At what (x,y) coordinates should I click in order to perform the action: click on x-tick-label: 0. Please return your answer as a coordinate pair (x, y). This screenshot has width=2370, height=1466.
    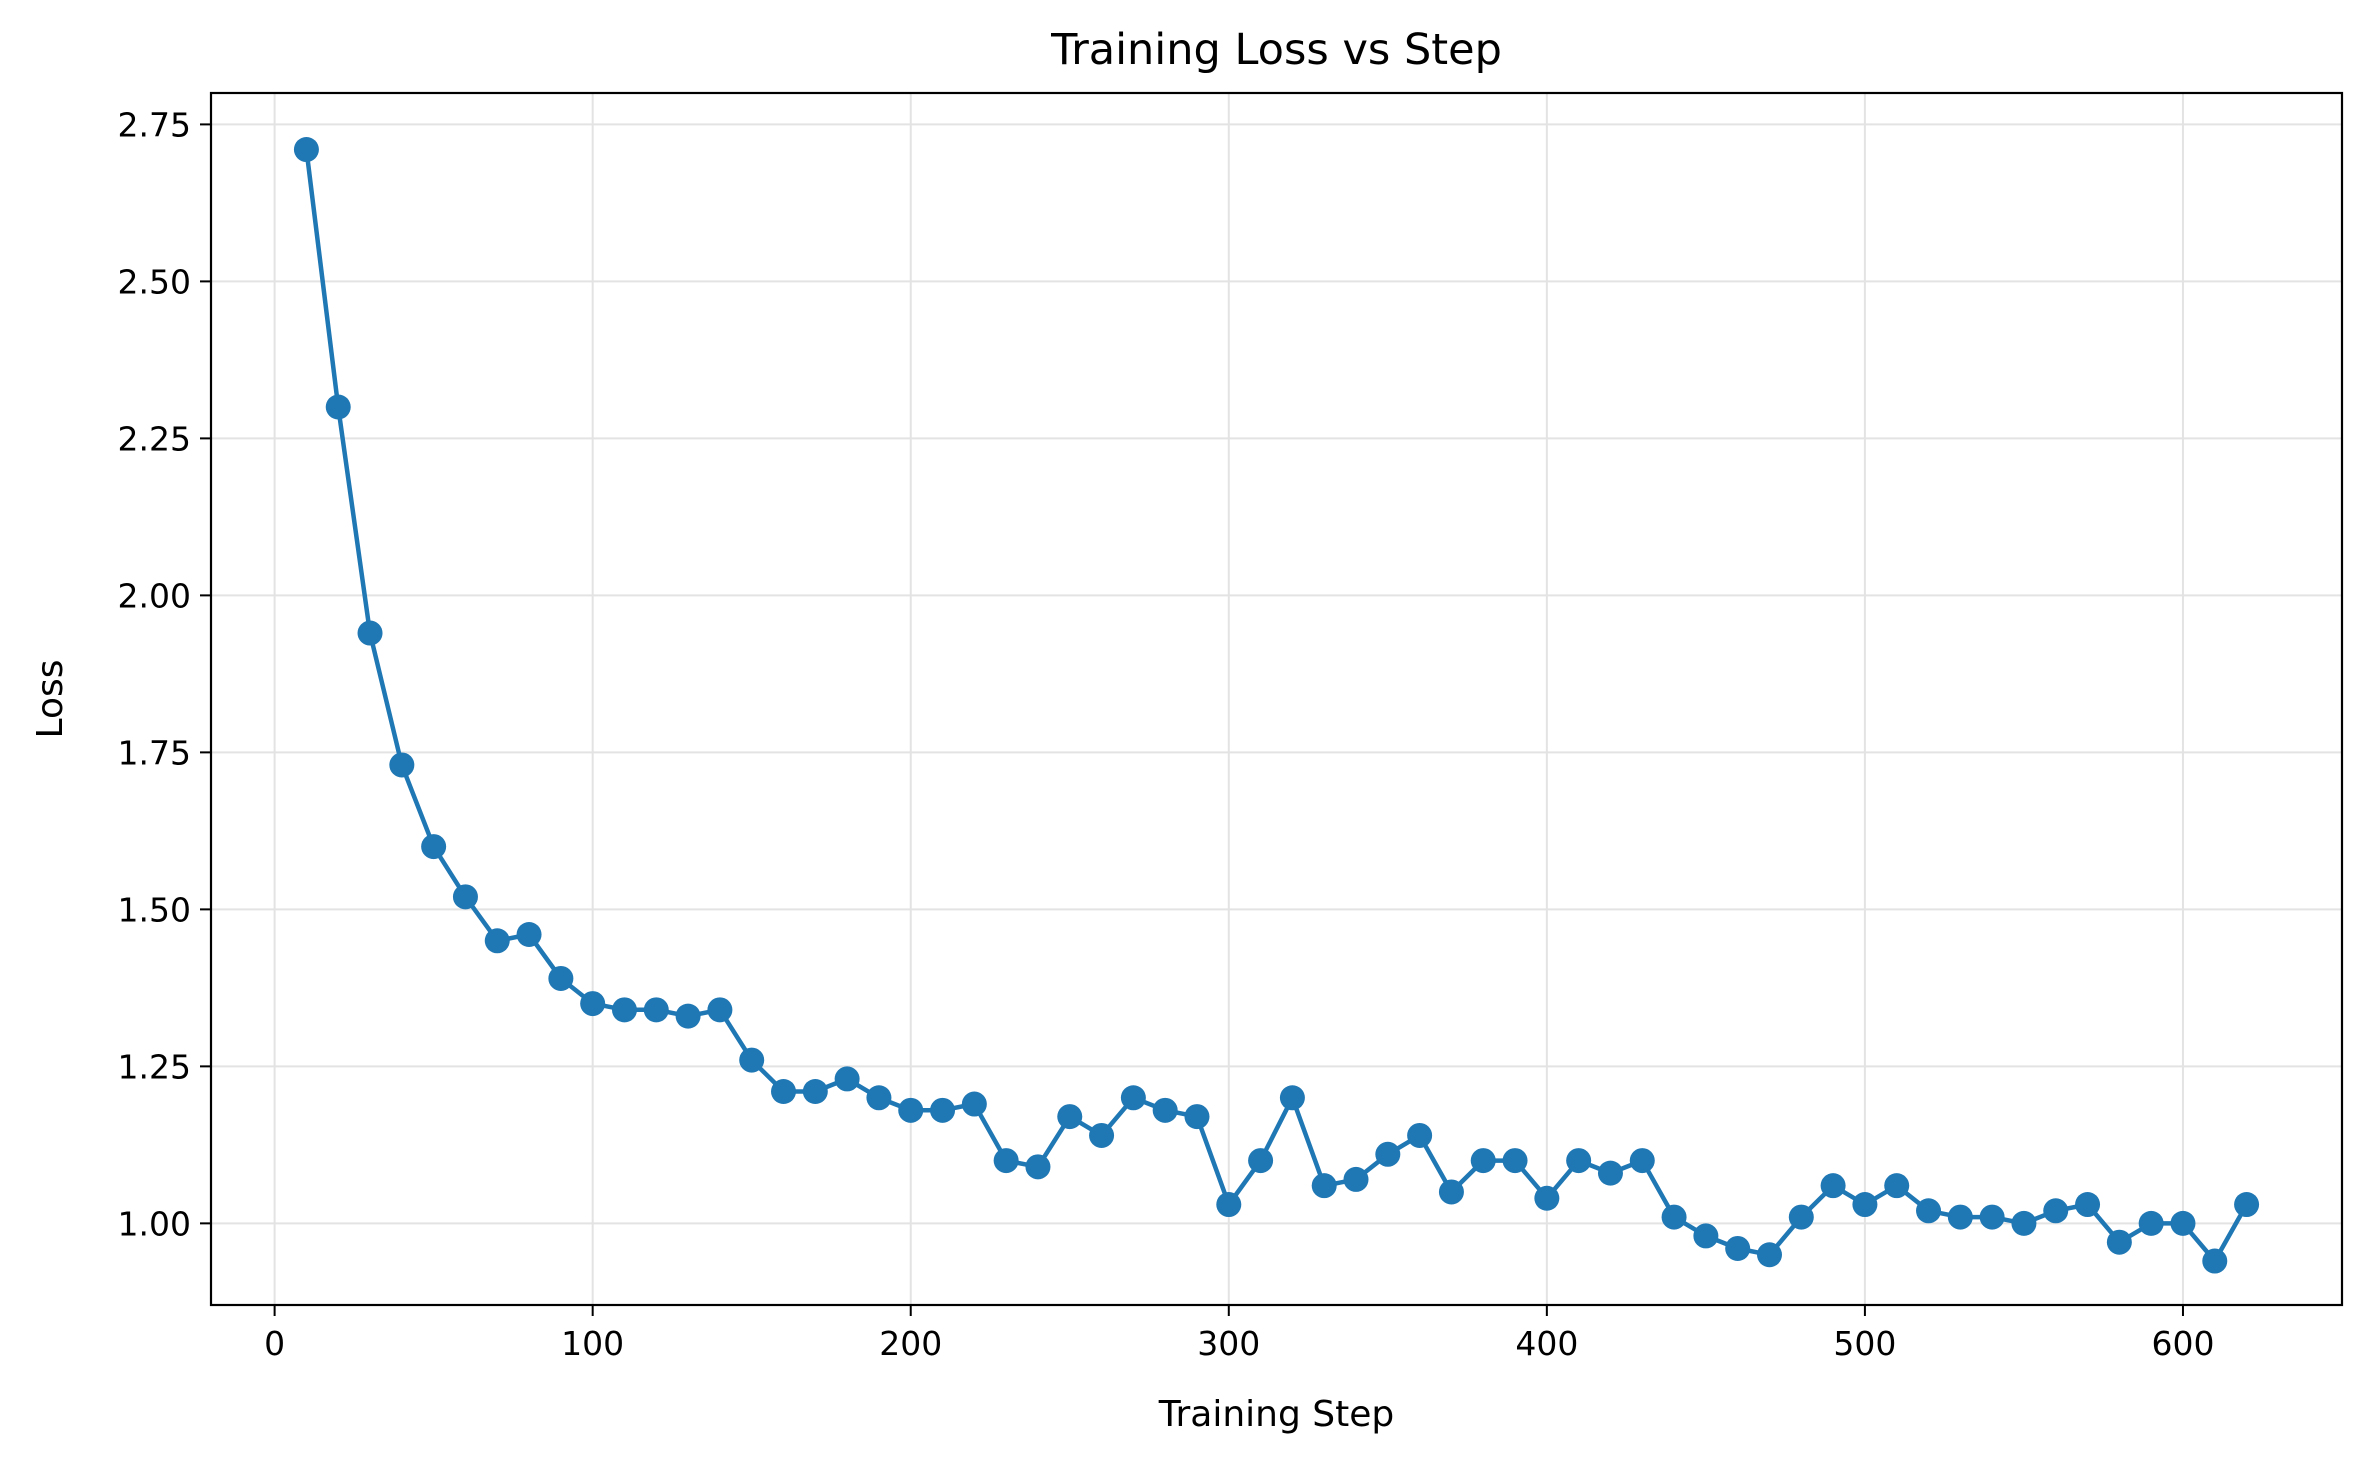
    Looking at the image, I should click on (274, 1343).